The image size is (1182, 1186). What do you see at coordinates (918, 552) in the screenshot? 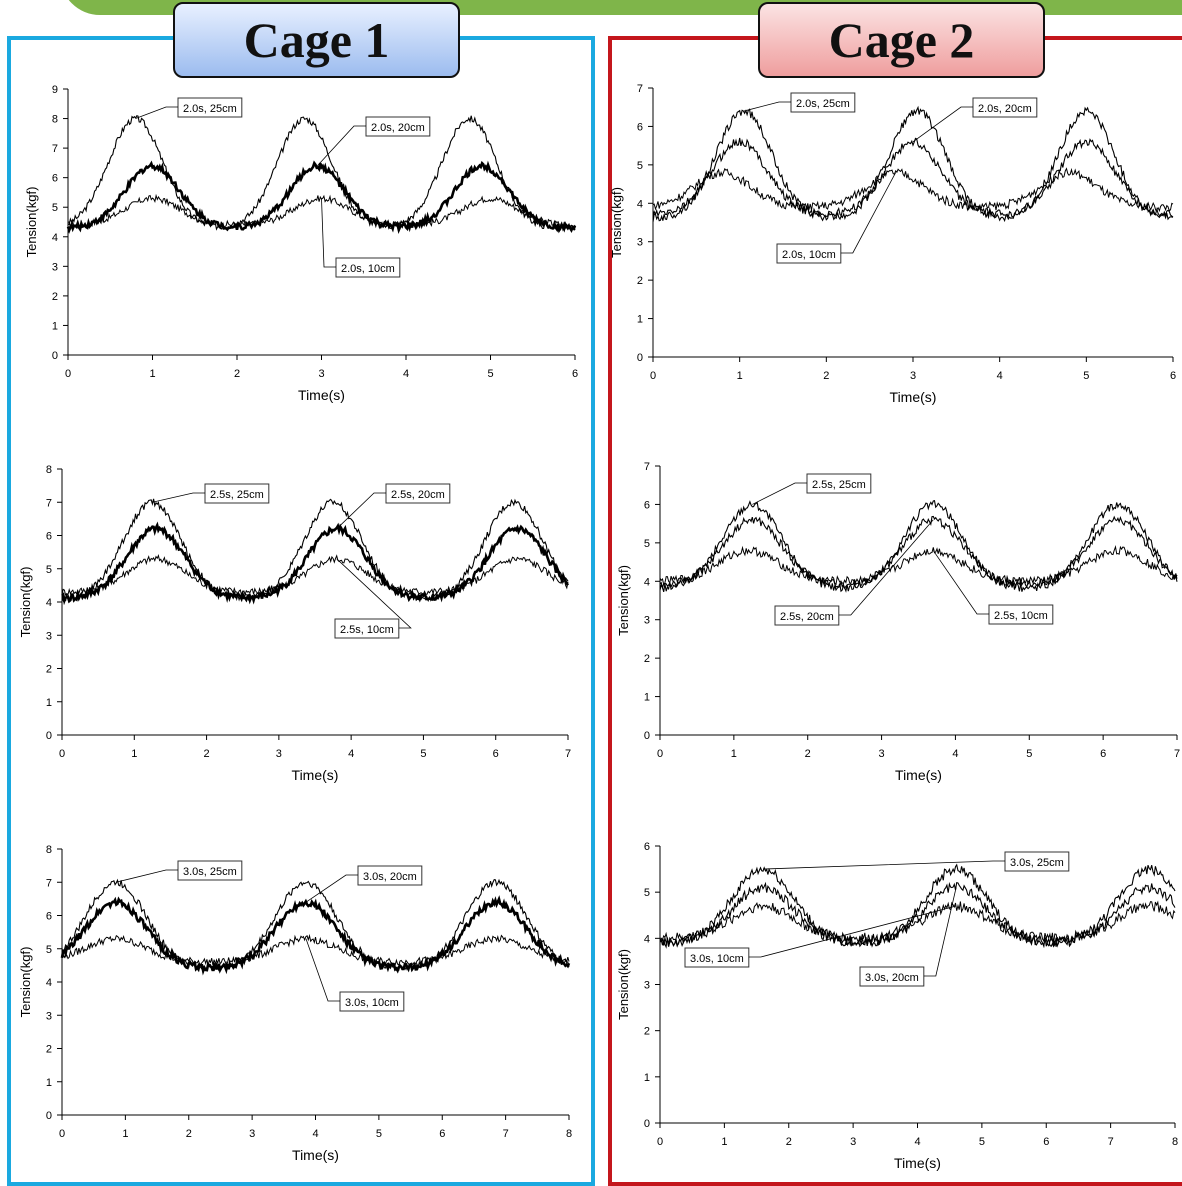
I see `series-line-2-5s-20cm` at bounding box center [918, 552].